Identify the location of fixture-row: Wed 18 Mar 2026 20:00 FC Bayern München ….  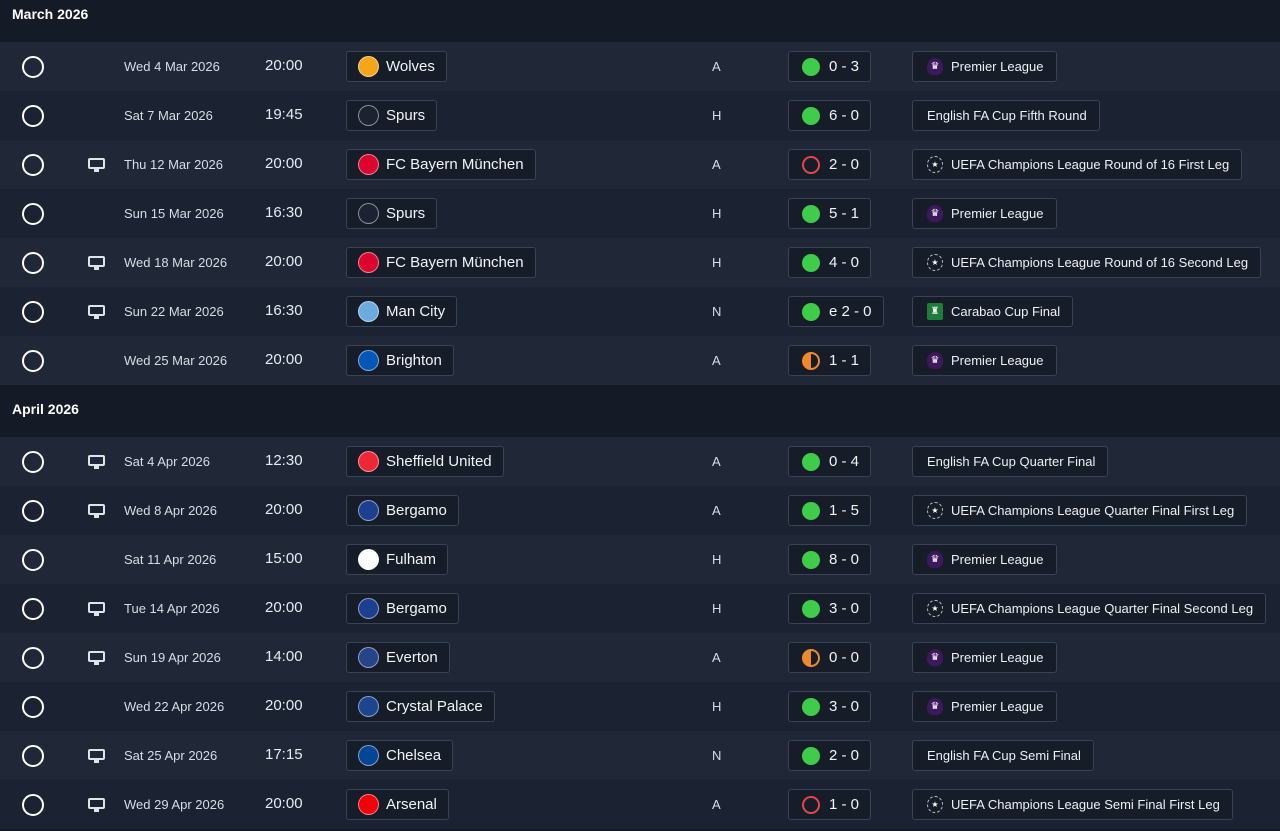
(640, 262).